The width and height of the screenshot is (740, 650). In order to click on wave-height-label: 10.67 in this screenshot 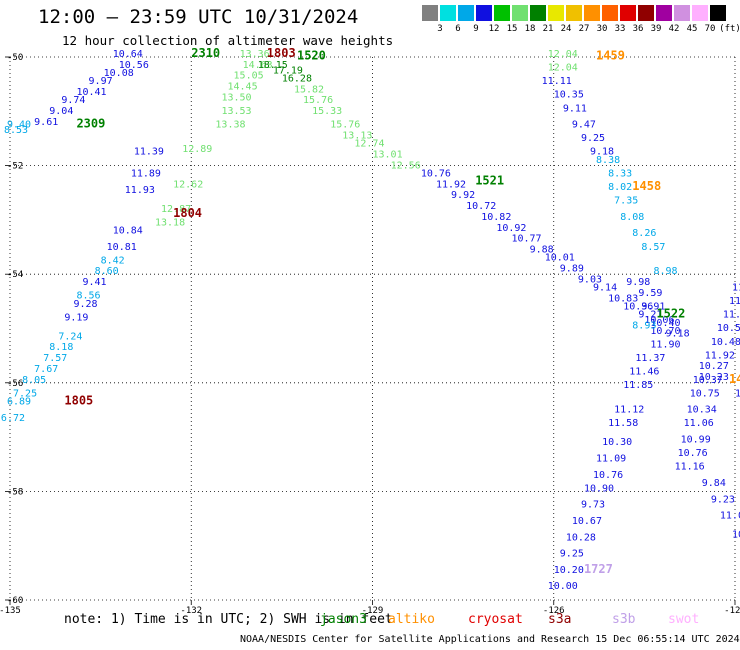, I will do `click(587, 521)`.